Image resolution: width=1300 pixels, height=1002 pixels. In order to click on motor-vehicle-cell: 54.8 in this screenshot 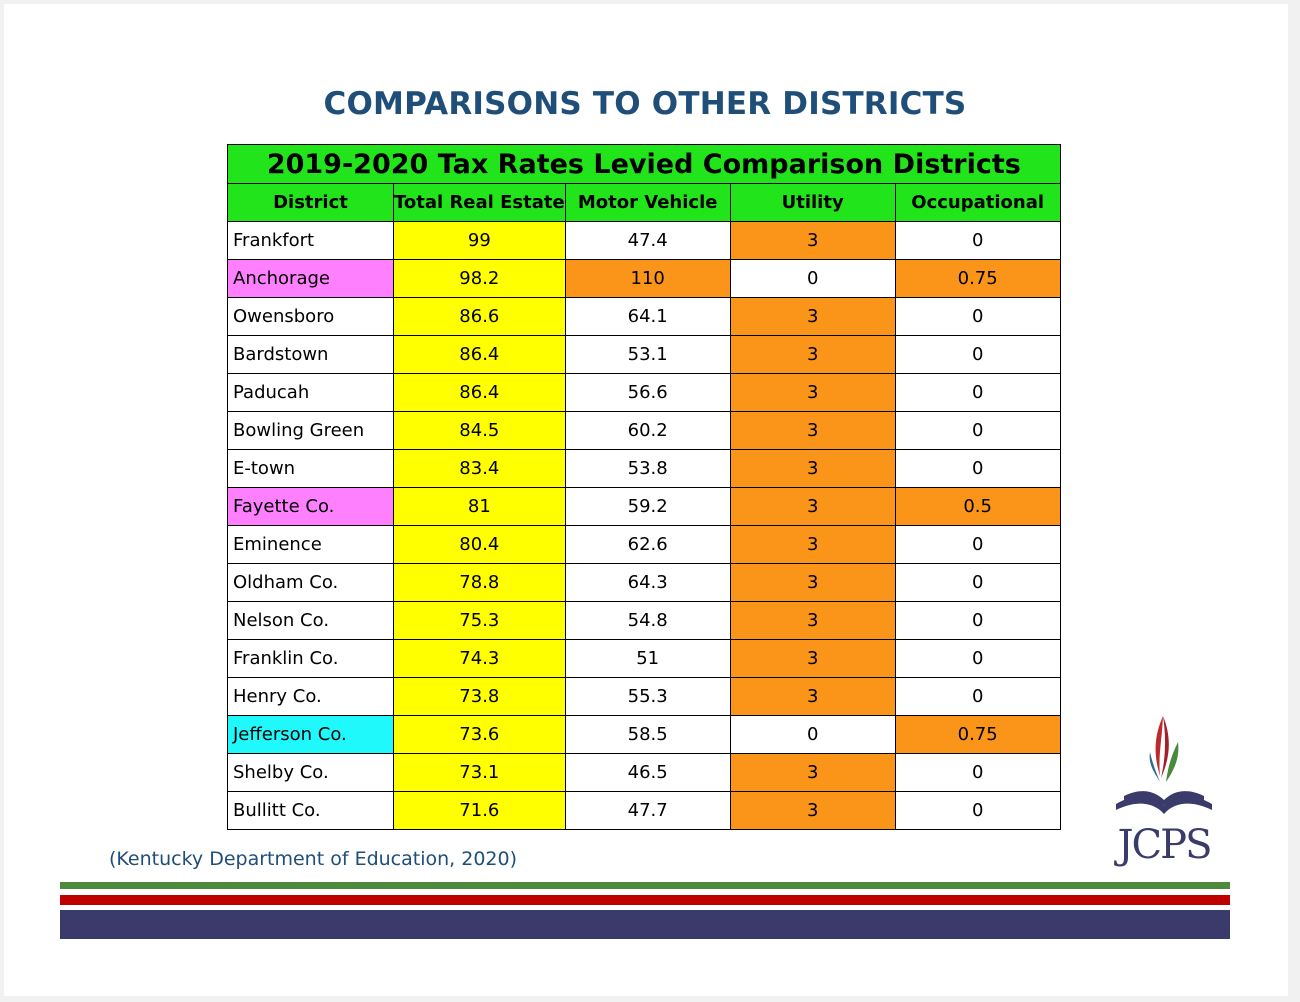, I will do `click(647, 620)`.